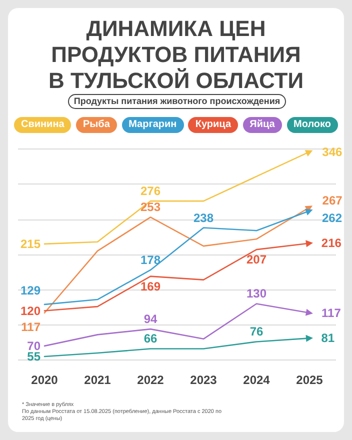 The width and height of the screenshot is (352, 440). What do you see at coordinates (256, 259) in the screenshot?
I see `data-label: 207` at bounding box center [256, 259].